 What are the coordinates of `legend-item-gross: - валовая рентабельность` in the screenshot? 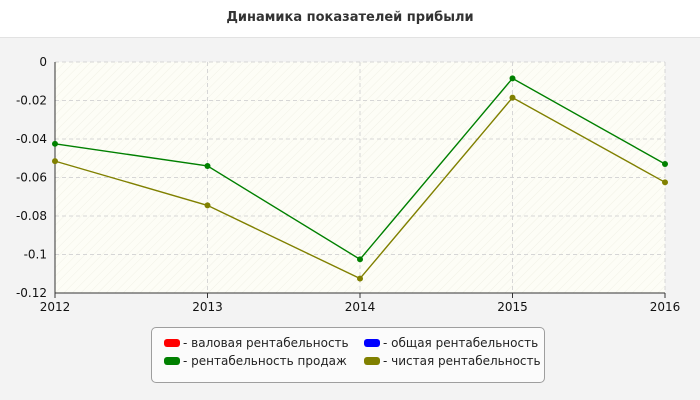 It's located at (256, 343).